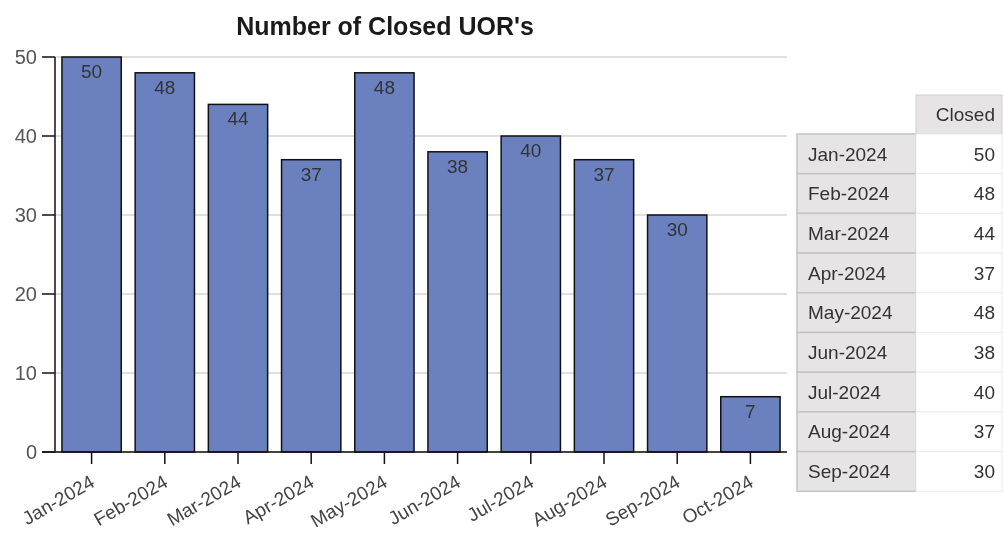 The height and width of the screenshot is (547, 1004). Describe the element at coordinates (849, 233) in the screenshot. I see `category-label: Mar-2024` at that location.